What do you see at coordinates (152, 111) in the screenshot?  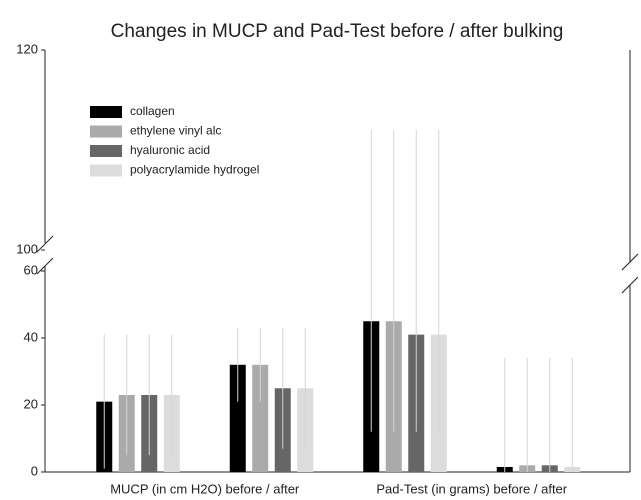 I see `legend-label: collagen` at bounding box center [152, 111].